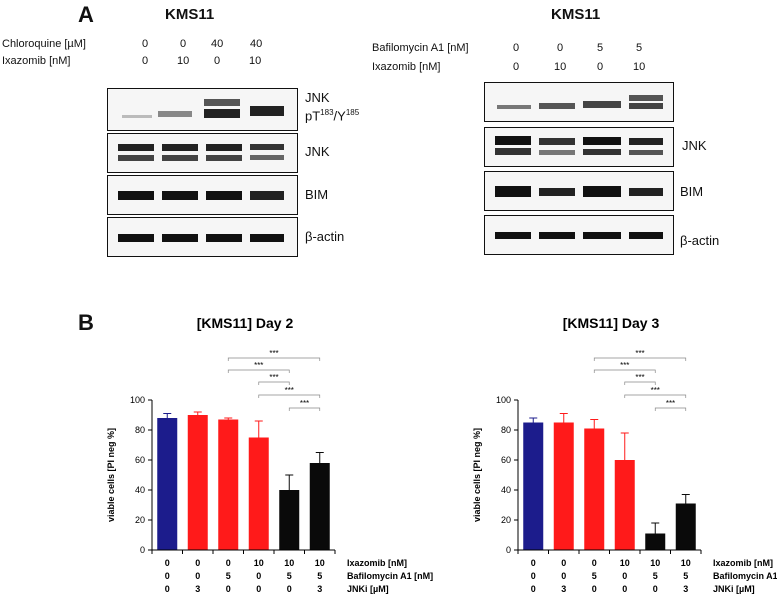  Describe the element at coordinates (86, 322) in the screenshot. I see `panel-b-letter: B` at that location.